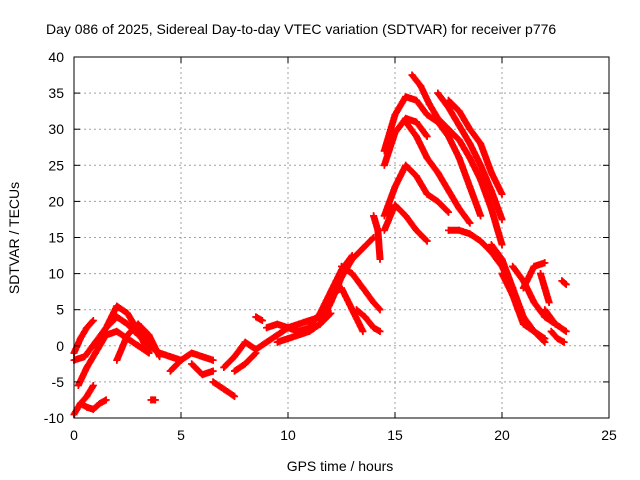 The image size is (640, 480). What do you see at coordinates (56, 238) in the screenshot?
I see `y-tick-label: 15` at bounding box center [56, 238].